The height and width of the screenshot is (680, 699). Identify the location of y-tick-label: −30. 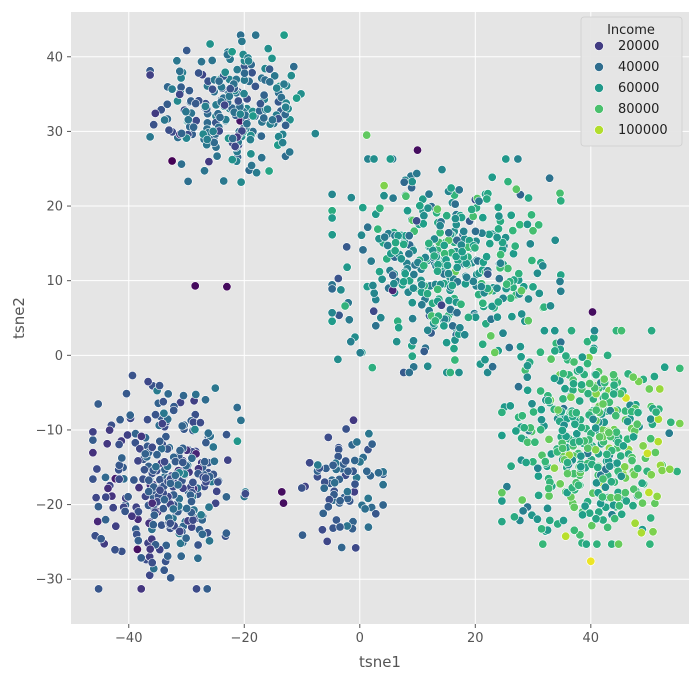
(49, 580).